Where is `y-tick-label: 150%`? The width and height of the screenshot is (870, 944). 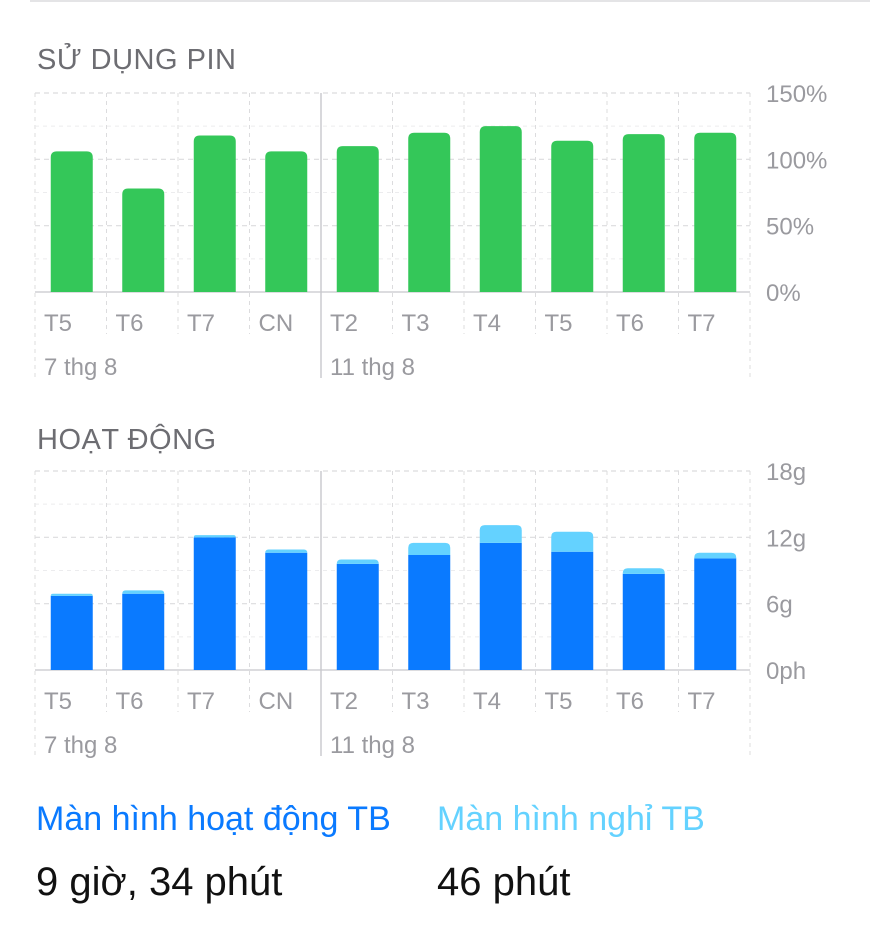
y-tick-label: 150% is located at coordinates (796, 94).